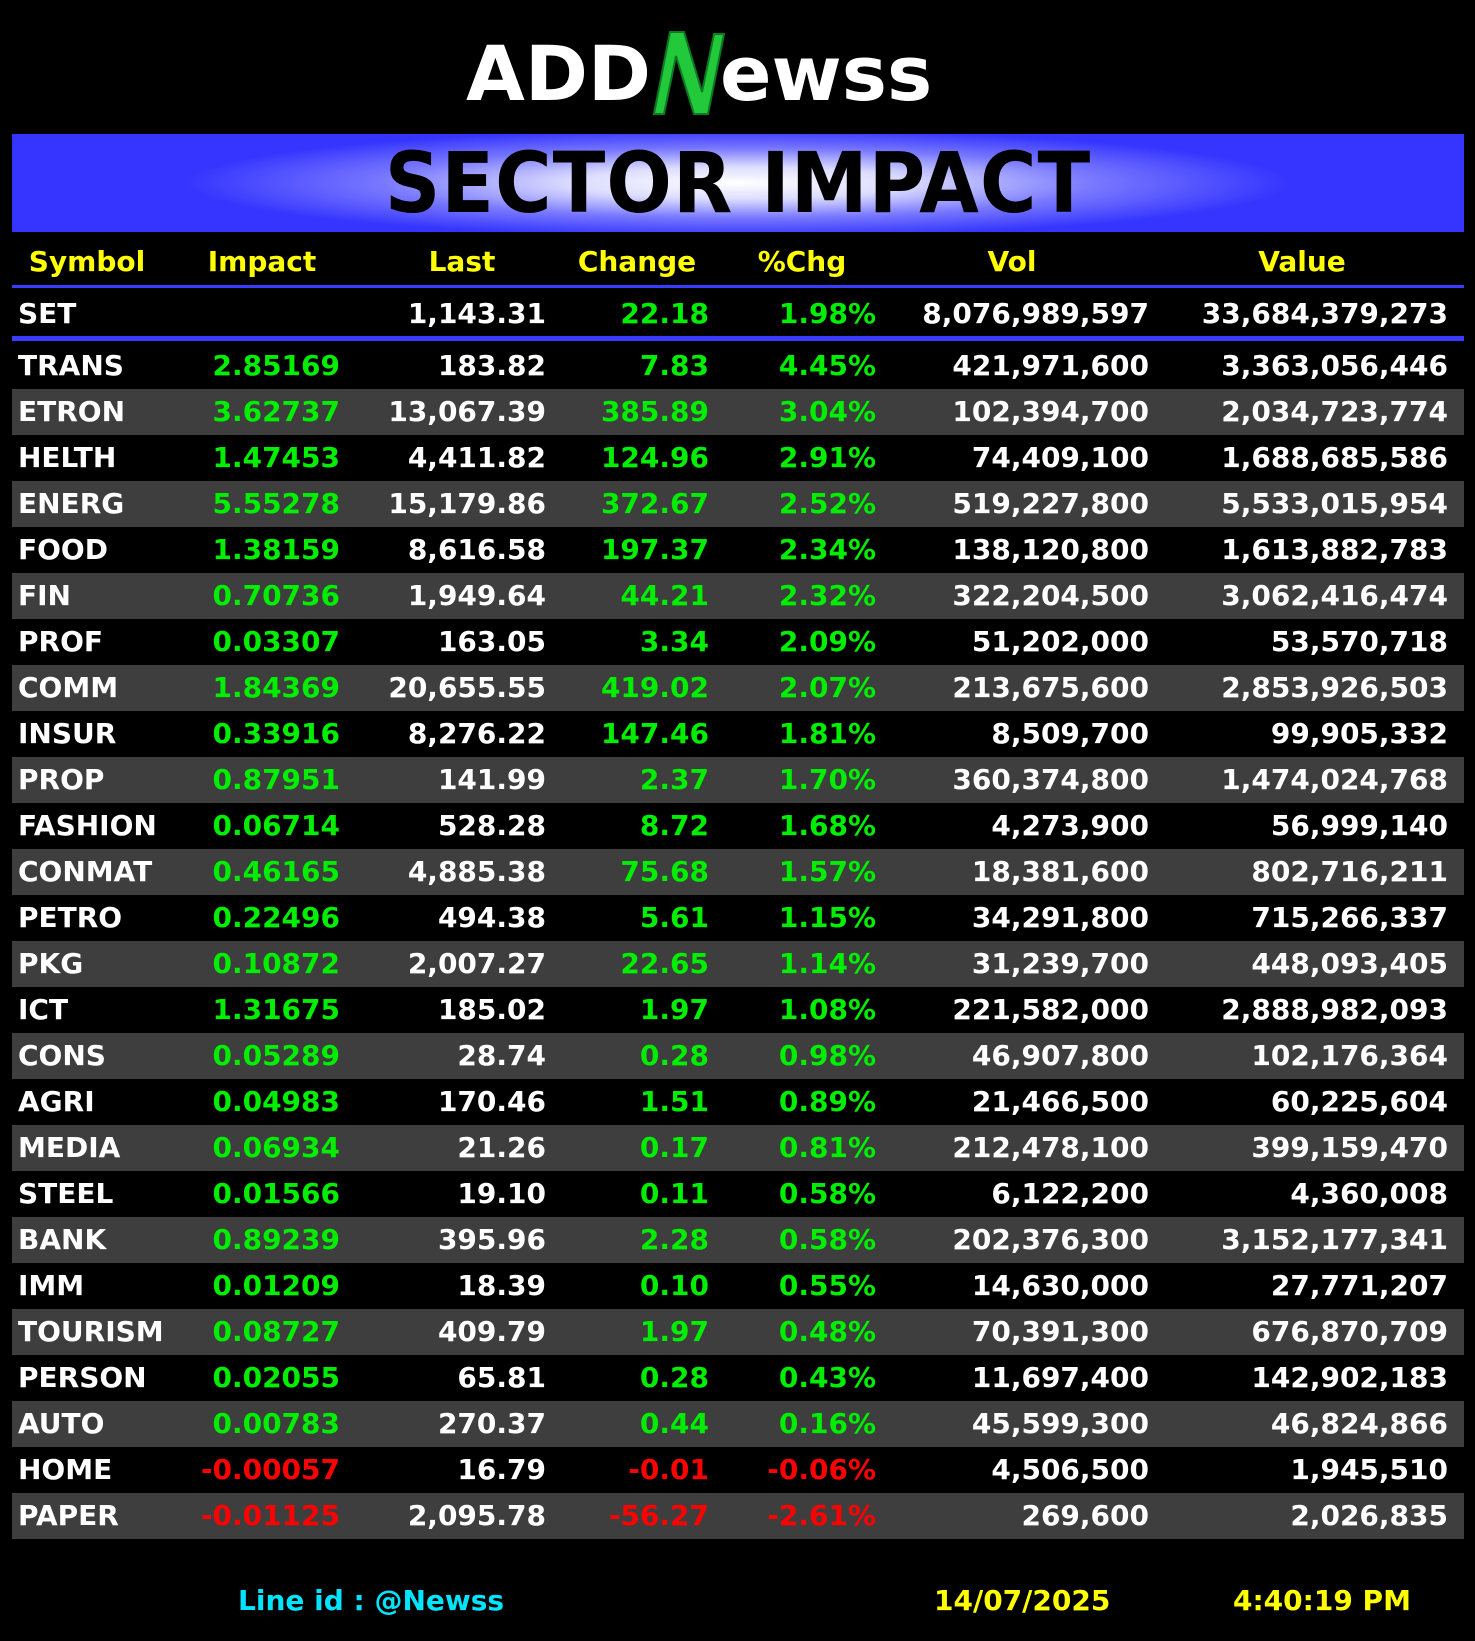  Describe the element at coordinates (61, 1423) in the screenshot. I see `row-symbol: AUTO` at that location.